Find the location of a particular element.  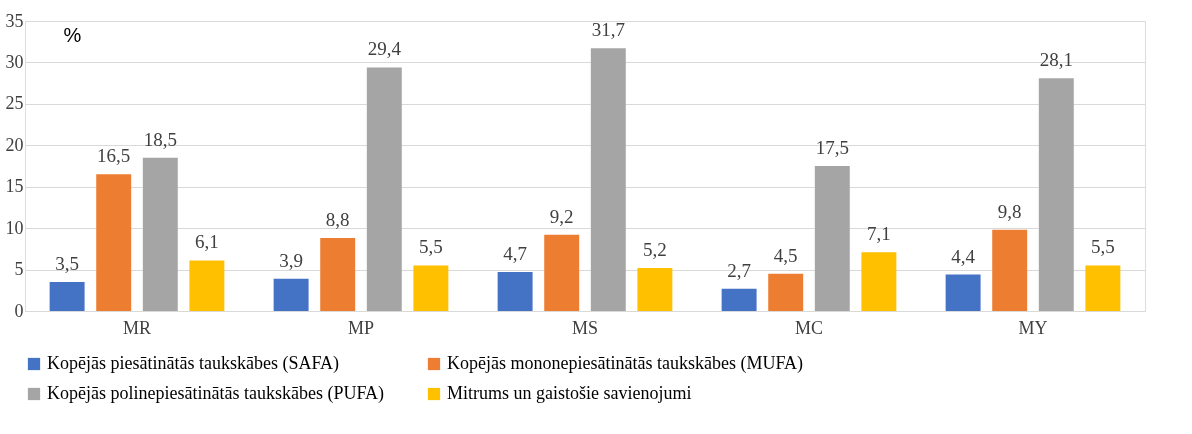

data-label: 4,7 is located at coordinates (515, 254).